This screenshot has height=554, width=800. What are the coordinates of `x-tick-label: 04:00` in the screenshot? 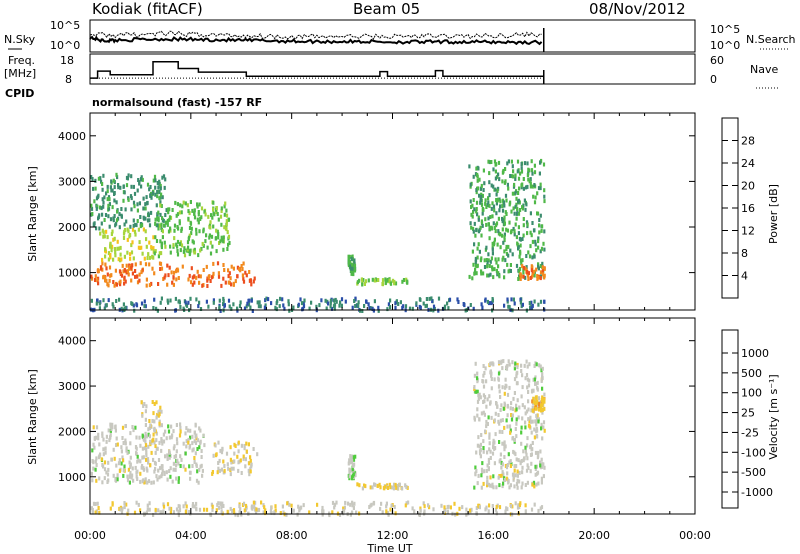 It's located at (191, 535).